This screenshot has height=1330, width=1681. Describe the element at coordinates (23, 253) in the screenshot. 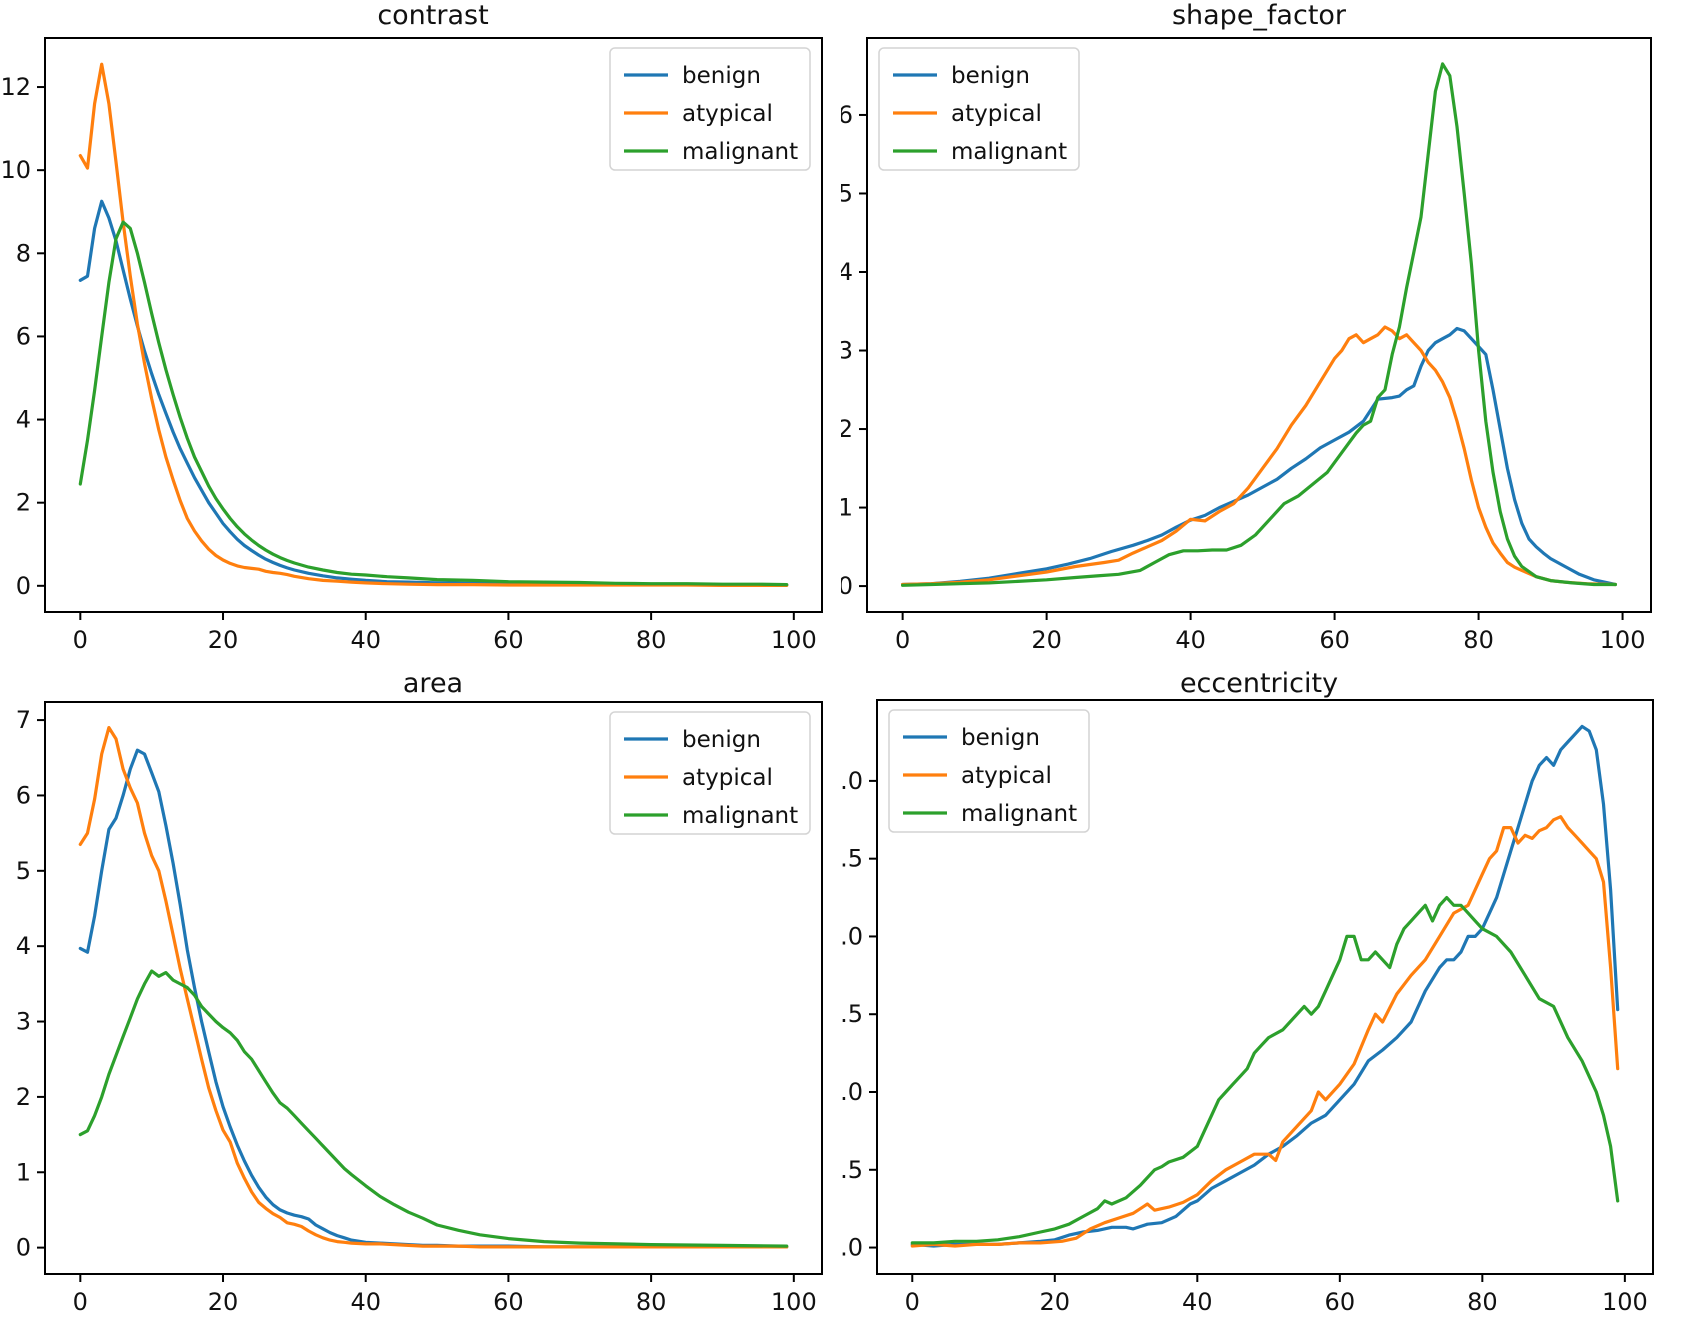

I see `y-tick-label: 8` at that location.